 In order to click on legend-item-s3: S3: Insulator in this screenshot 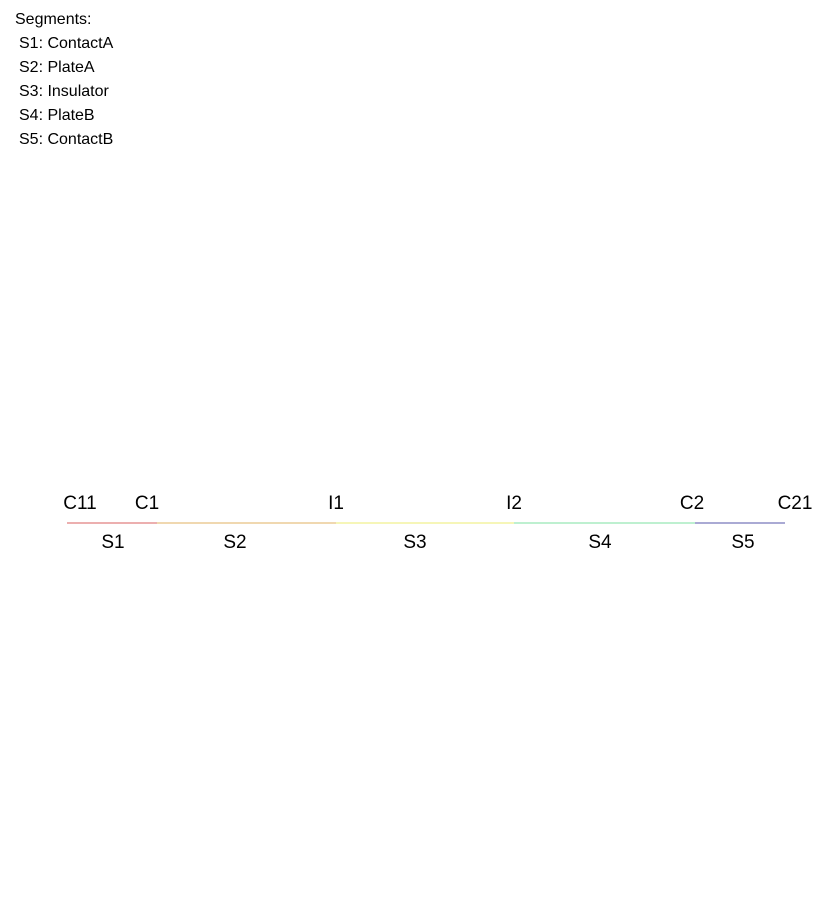, I will do `click(64, 91)`.